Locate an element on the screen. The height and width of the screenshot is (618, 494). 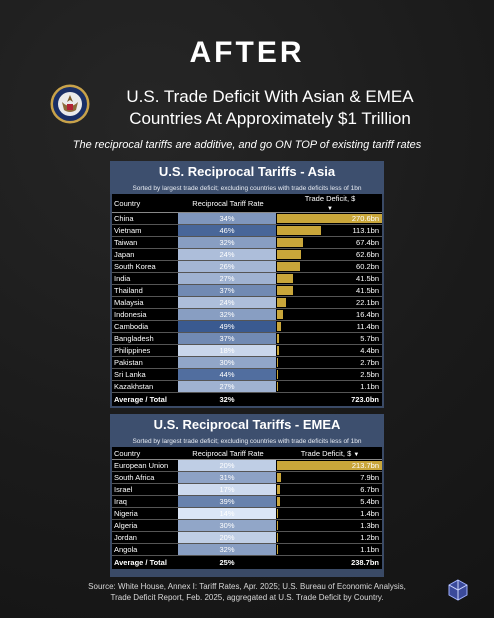
table-row: Cambodia 49% 11.4bn is located at coordinates (247, 326).